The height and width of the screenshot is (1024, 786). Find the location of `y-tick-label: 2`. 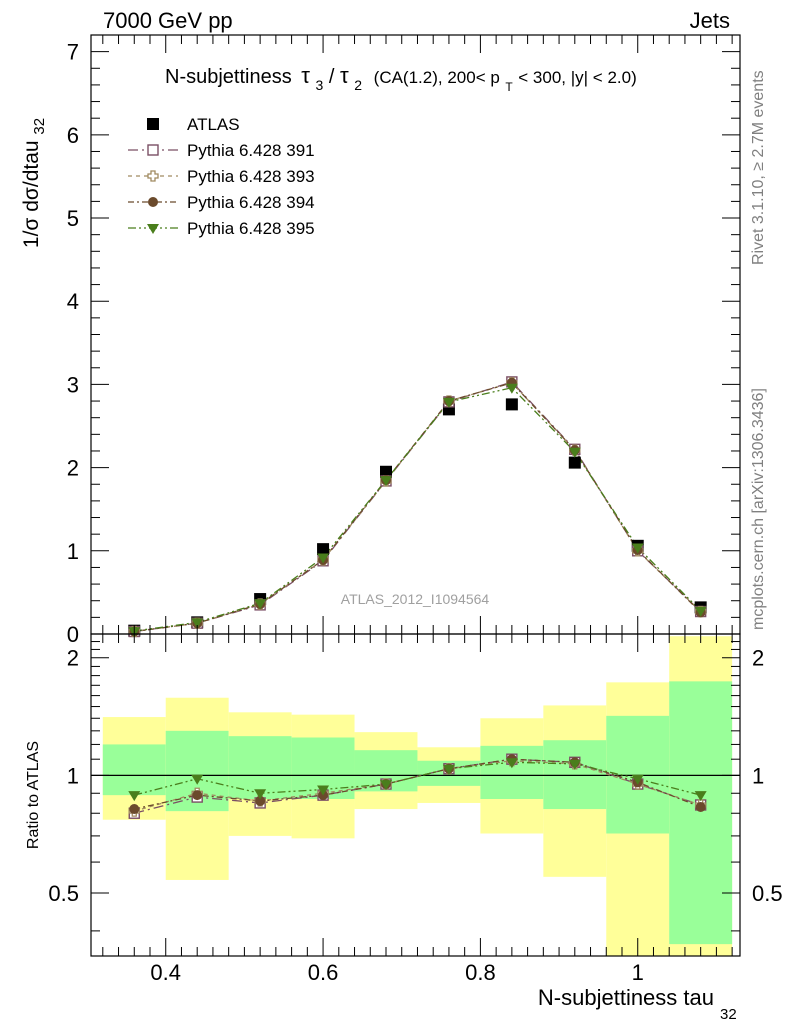

y-tick-label: 2 is located at coordinates (73, 468).